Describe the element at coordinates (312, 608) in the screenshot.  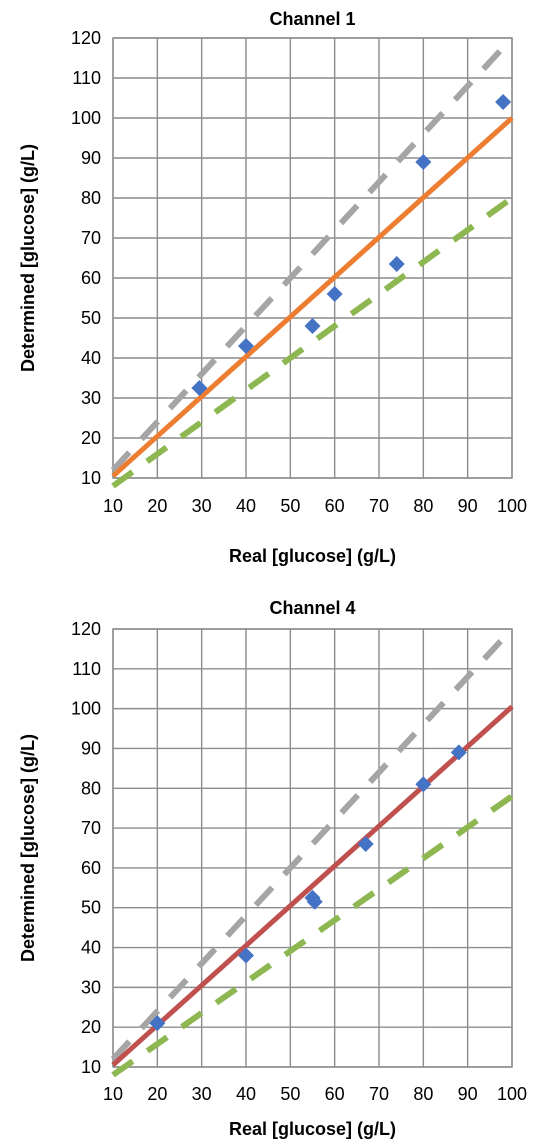
I see `chart-title: Channel 4` at that location.